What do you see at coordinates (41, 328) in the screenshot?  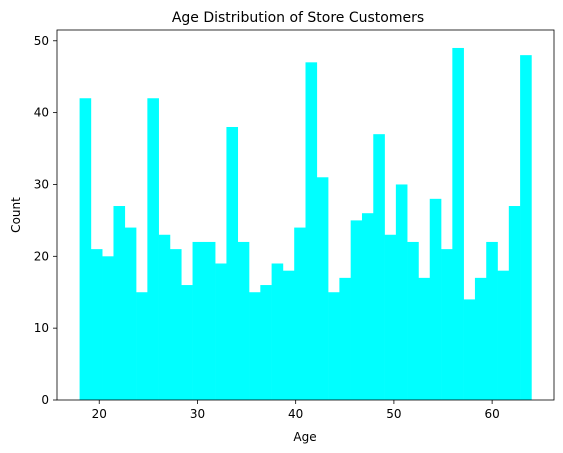 I see `y-tick-label: 10` at bounding box center [41, 328].